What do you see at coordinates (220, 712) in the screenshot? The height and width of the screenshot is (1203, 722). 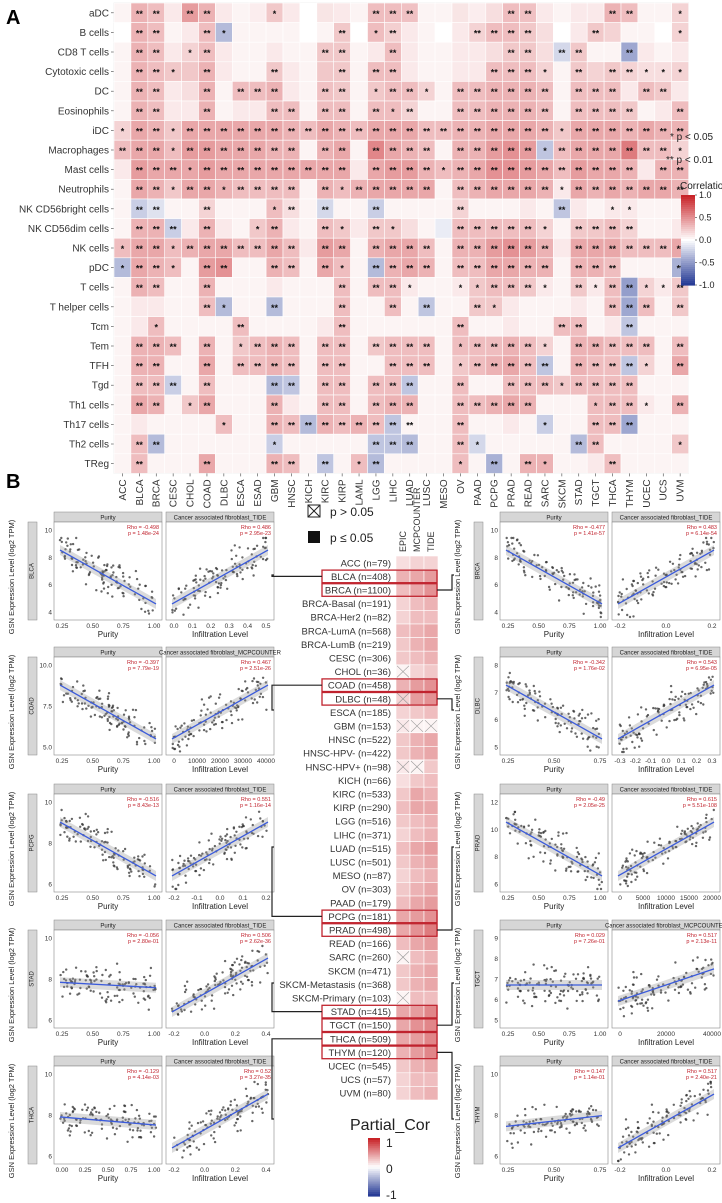 I see `scatter-regression-line` at bounding box center [220, 712].